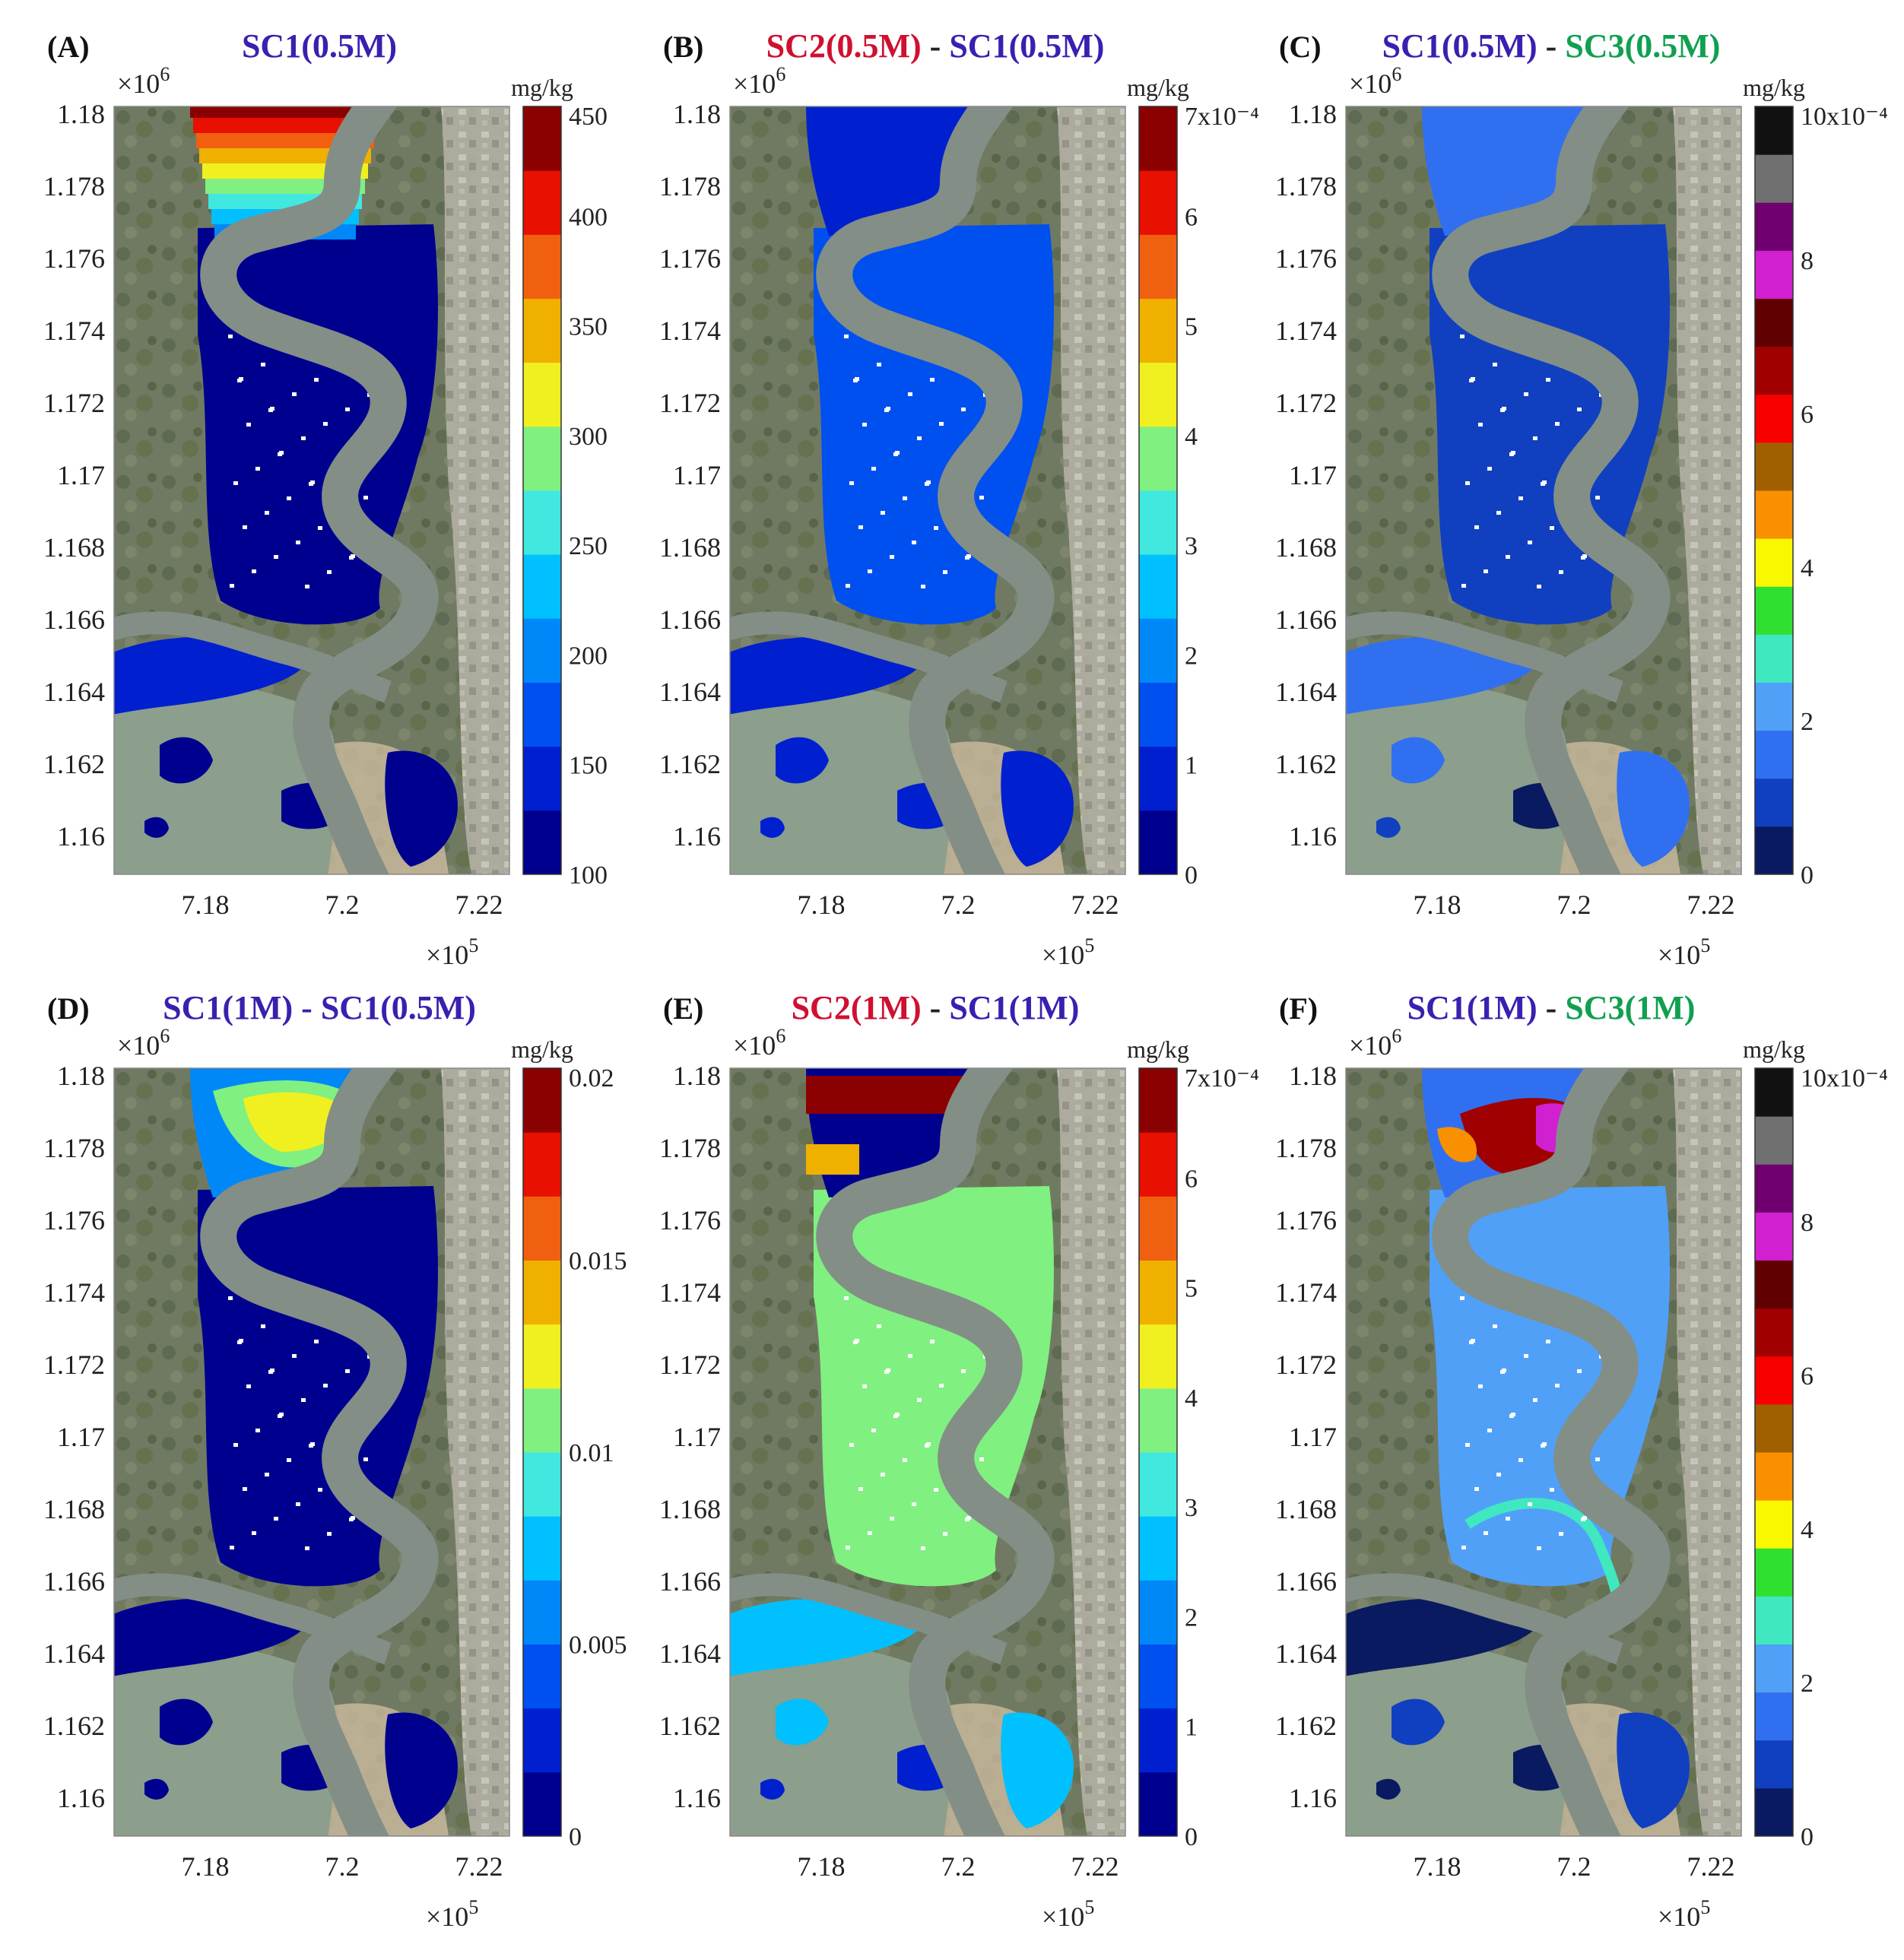 This screenshot has width=1904, height=1960. What do you see at coordinates (74, 1509) in the screenshot?
I see `y-tick-label: 1.168` at bounding box center [74, 1509].